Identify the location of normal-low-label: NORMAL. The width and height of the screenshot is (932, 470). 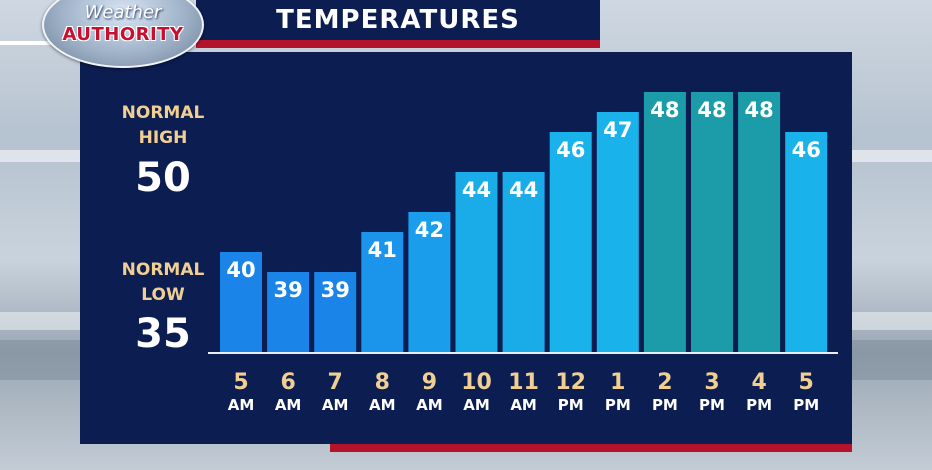
(163, 270).